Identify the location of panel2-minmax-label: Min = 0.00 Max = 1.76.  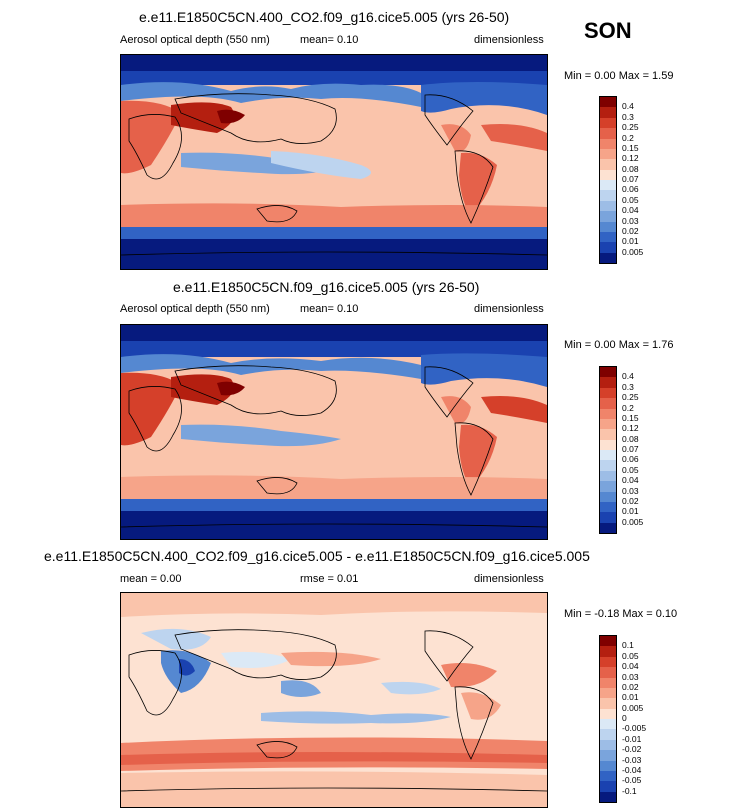
(619, 345).